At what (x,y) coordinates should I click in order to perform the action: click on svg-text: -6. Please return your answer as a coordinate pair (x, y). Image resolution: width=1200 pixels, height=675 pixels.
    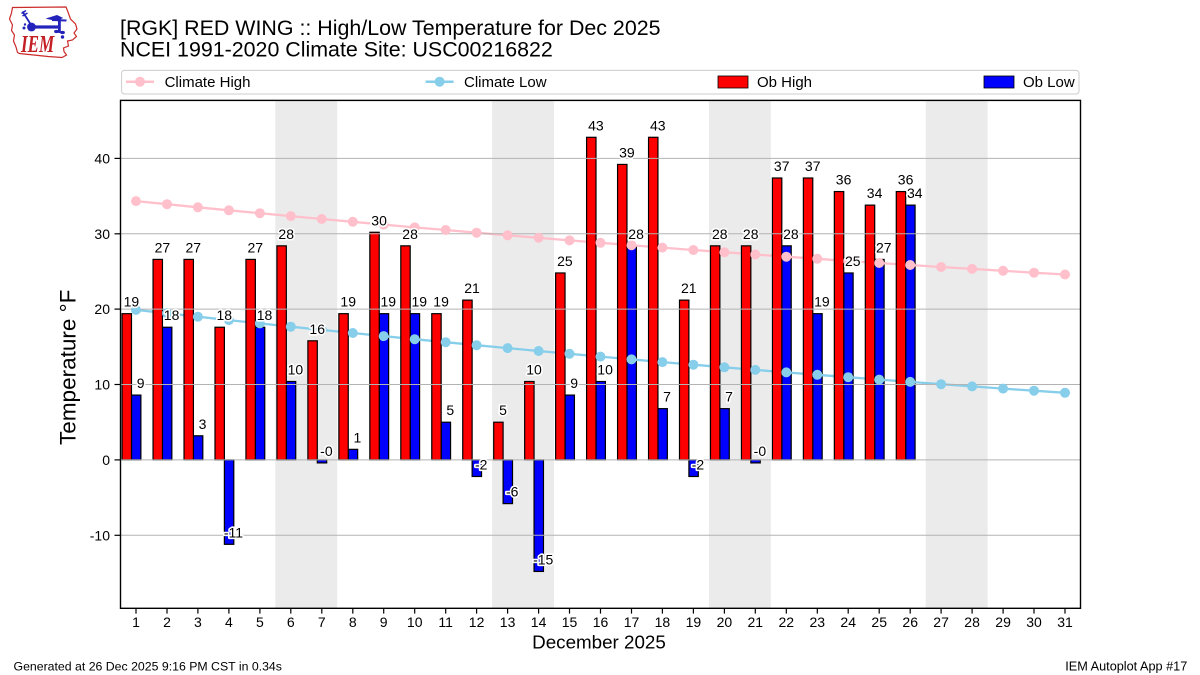
    Looking at the image, I should click on (512, 492).